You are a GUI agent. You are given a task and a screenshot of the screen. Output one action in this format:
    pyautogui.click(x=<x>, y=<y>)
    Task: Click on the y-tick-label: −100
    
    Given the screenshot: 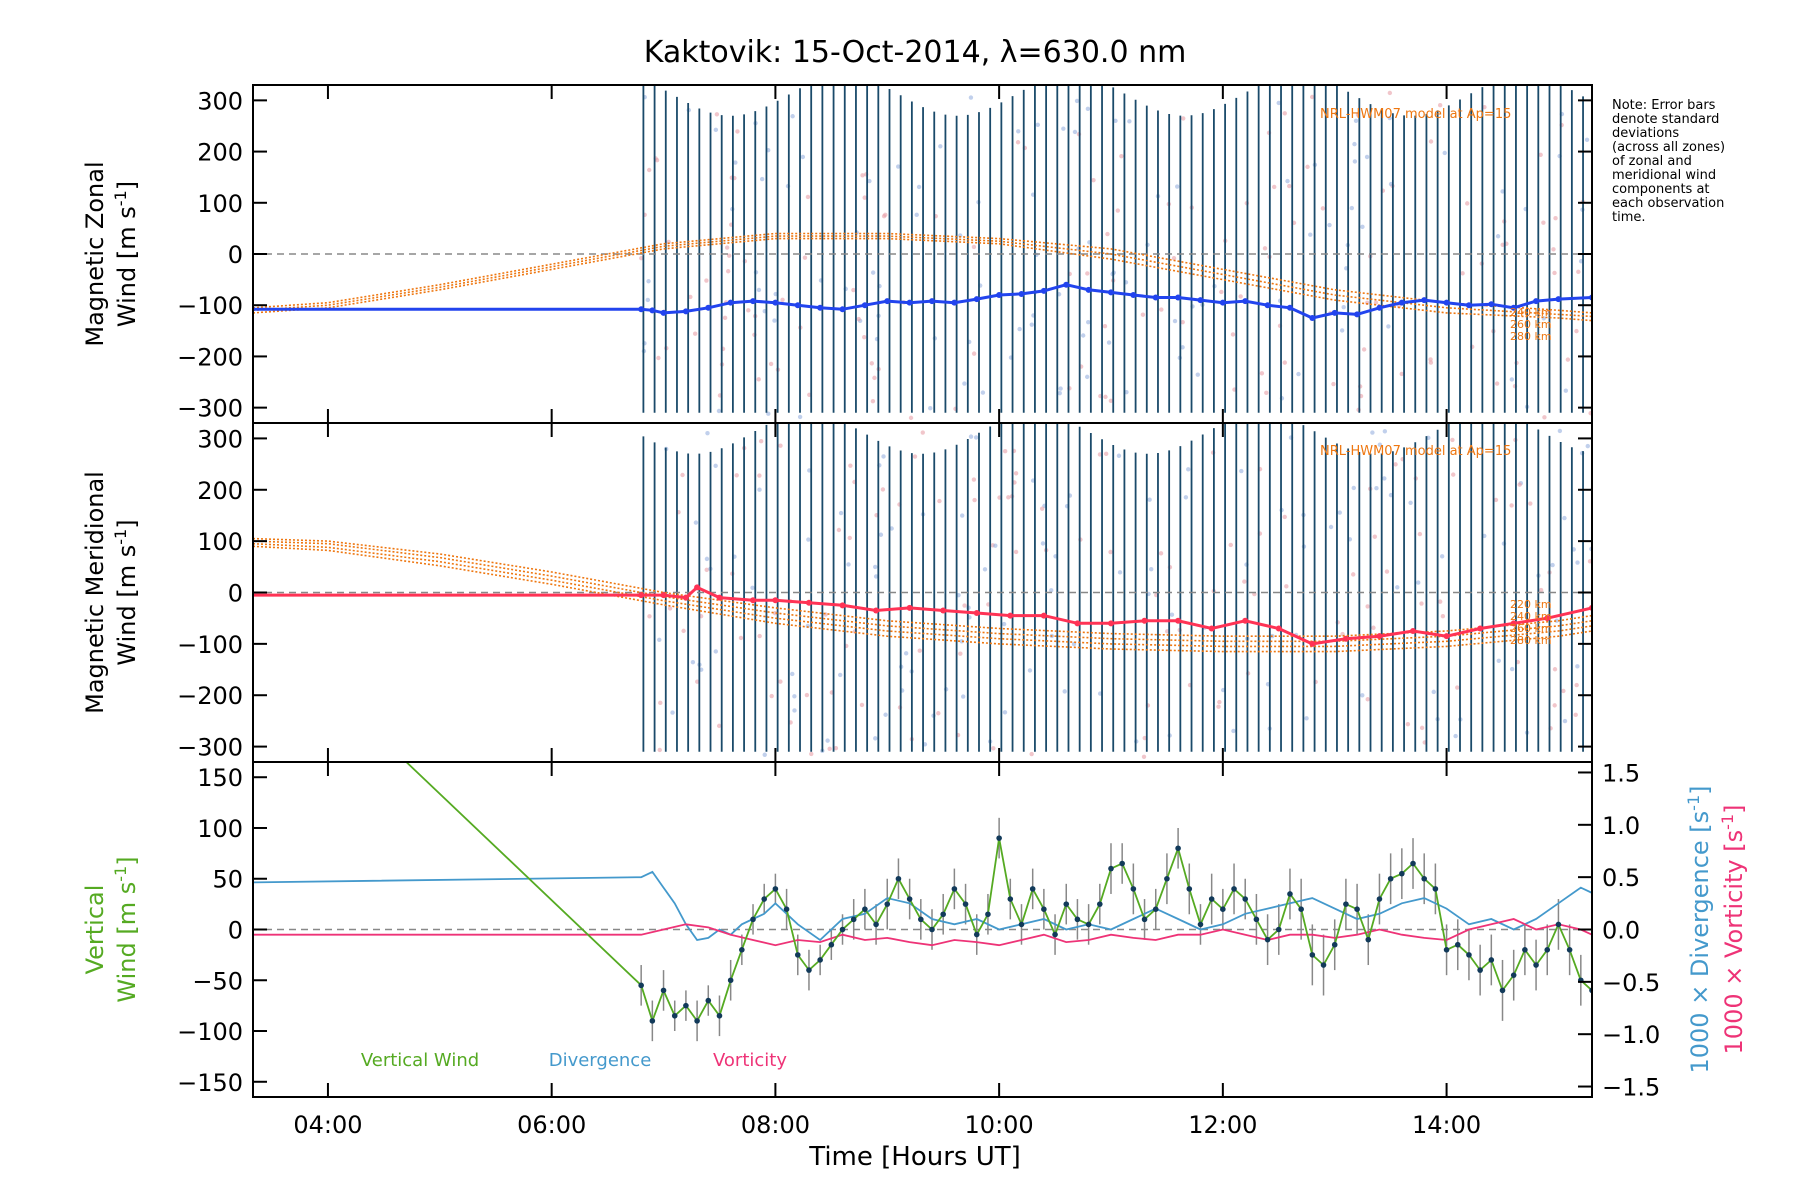 What is the action you would take?
    pyautogui.click(x=210, y=306)
    